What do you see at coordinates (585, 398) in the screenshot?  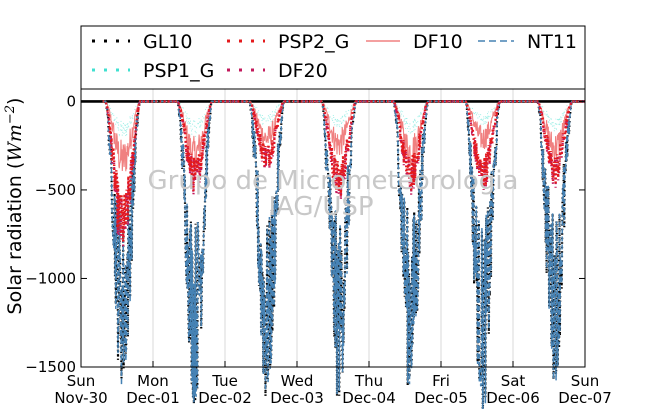 I see `x-tick-label-date: Dec-07` at bounding box center [585, 398].